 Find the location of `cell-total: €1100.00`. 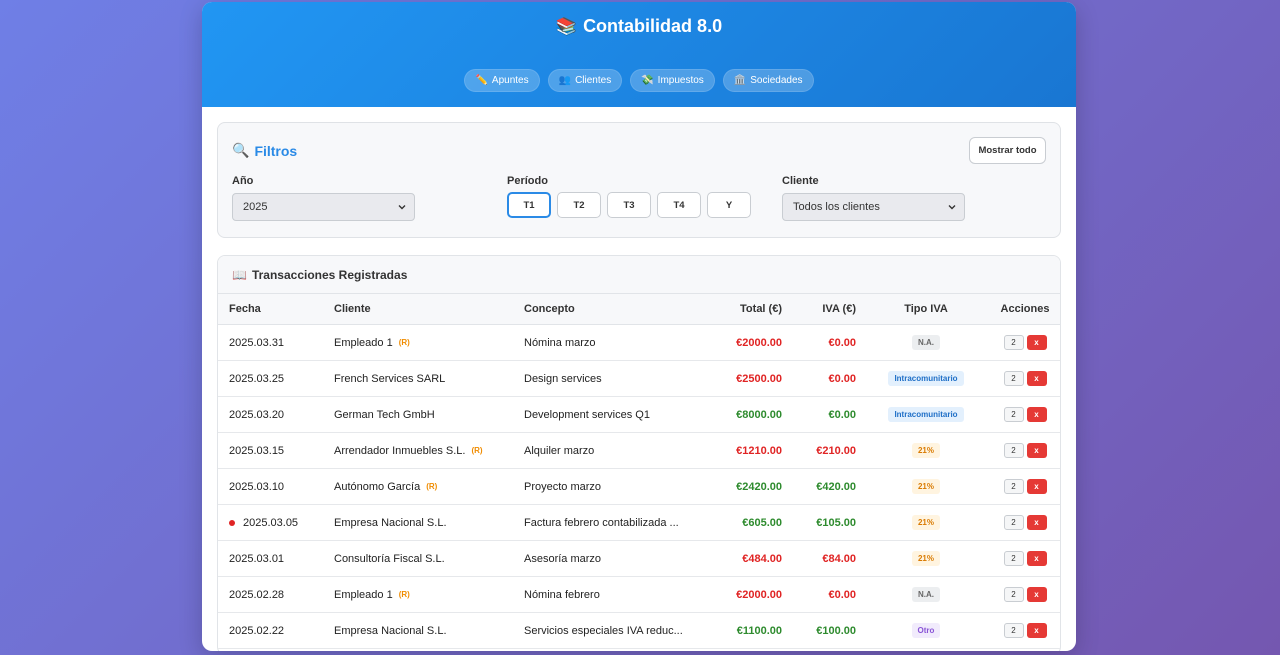

cell-total: €1100.00 is located at coordinates (759, 630).